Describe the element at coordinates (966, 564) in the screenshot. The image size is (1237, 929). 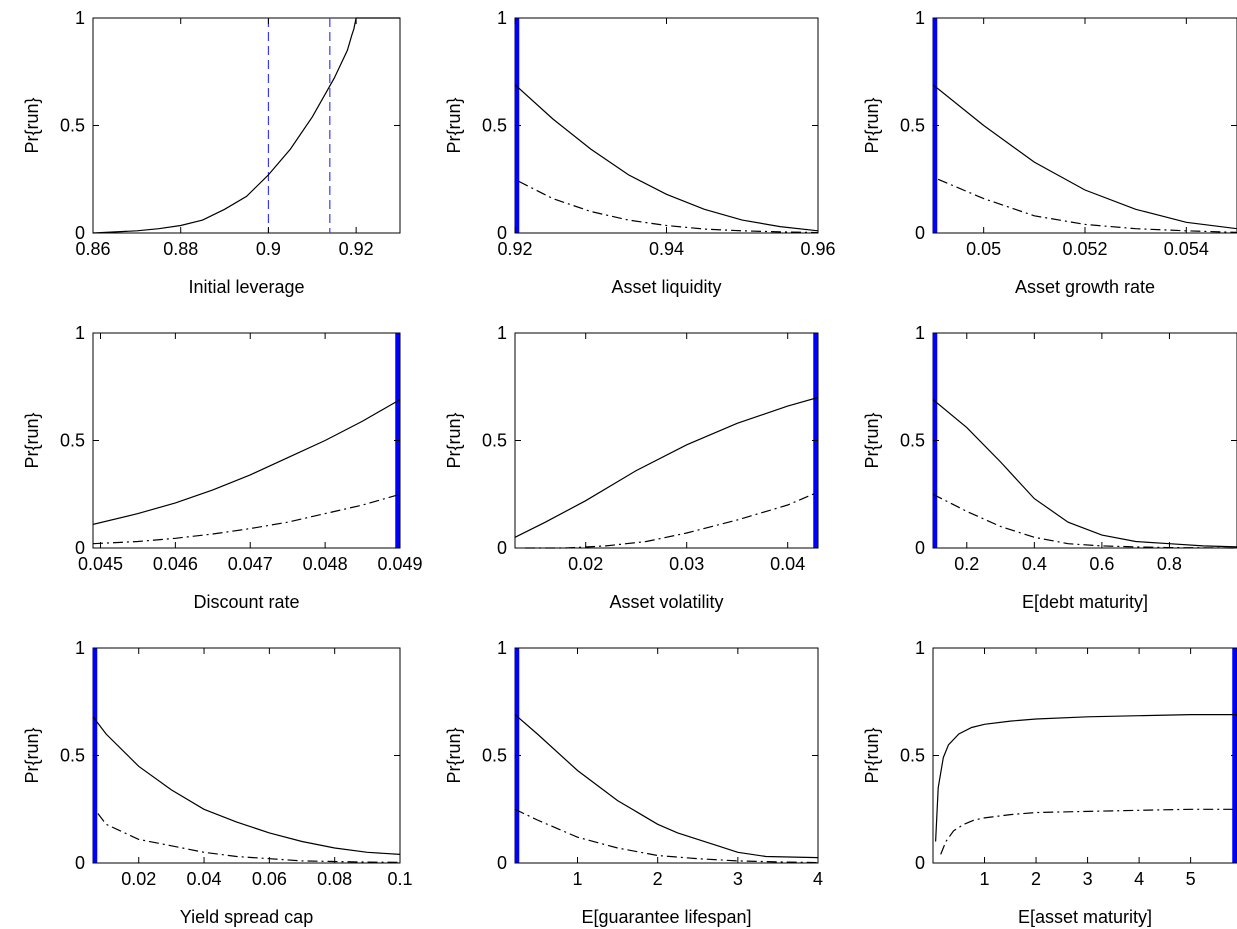
I see `x-tick-label: 0.2` at that location.